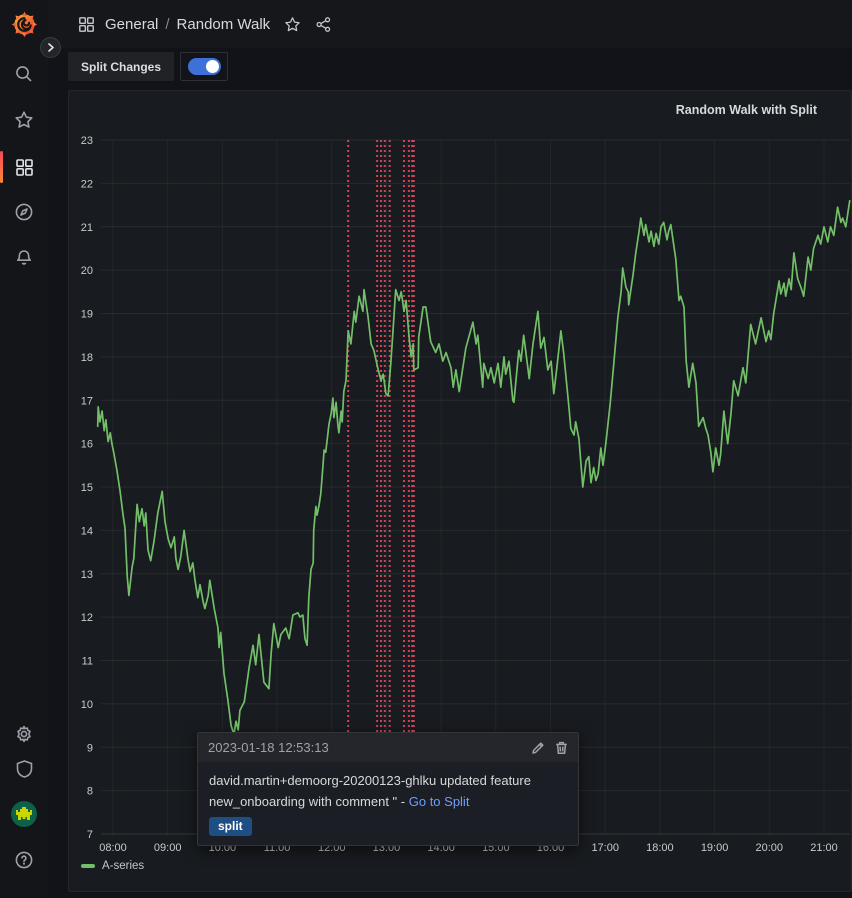 The width and height of the screenshot is (852, 898). What do you see at coordinates (132, 24) in the screenshot?
I see `breadcrumb-folder: General` at bounding box center [132, 24].